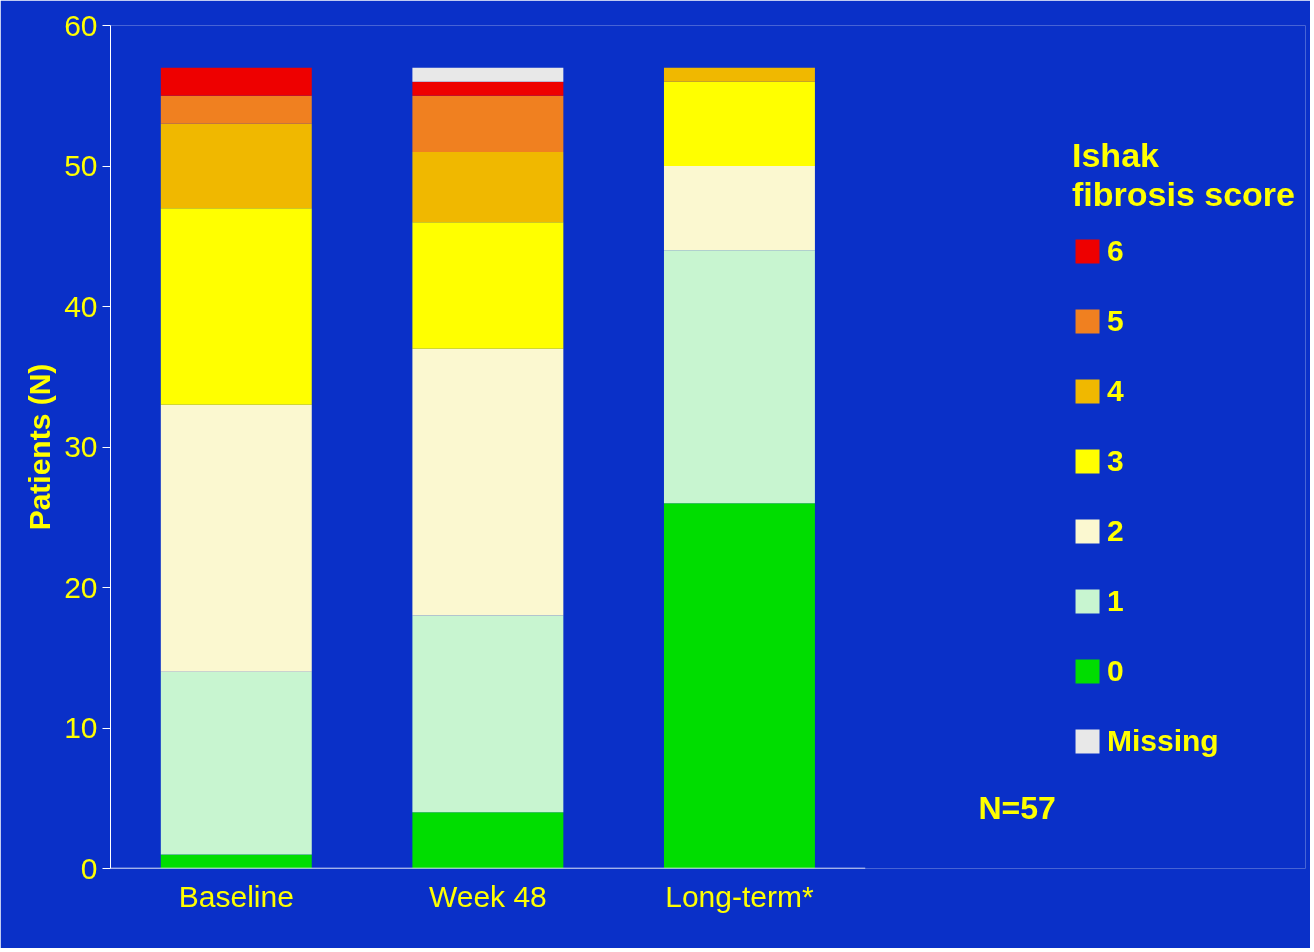  Describe the element at coordinates (1183, 174) in the screenshot. I see `legend-title: Ishak fibrosis score` at that location.